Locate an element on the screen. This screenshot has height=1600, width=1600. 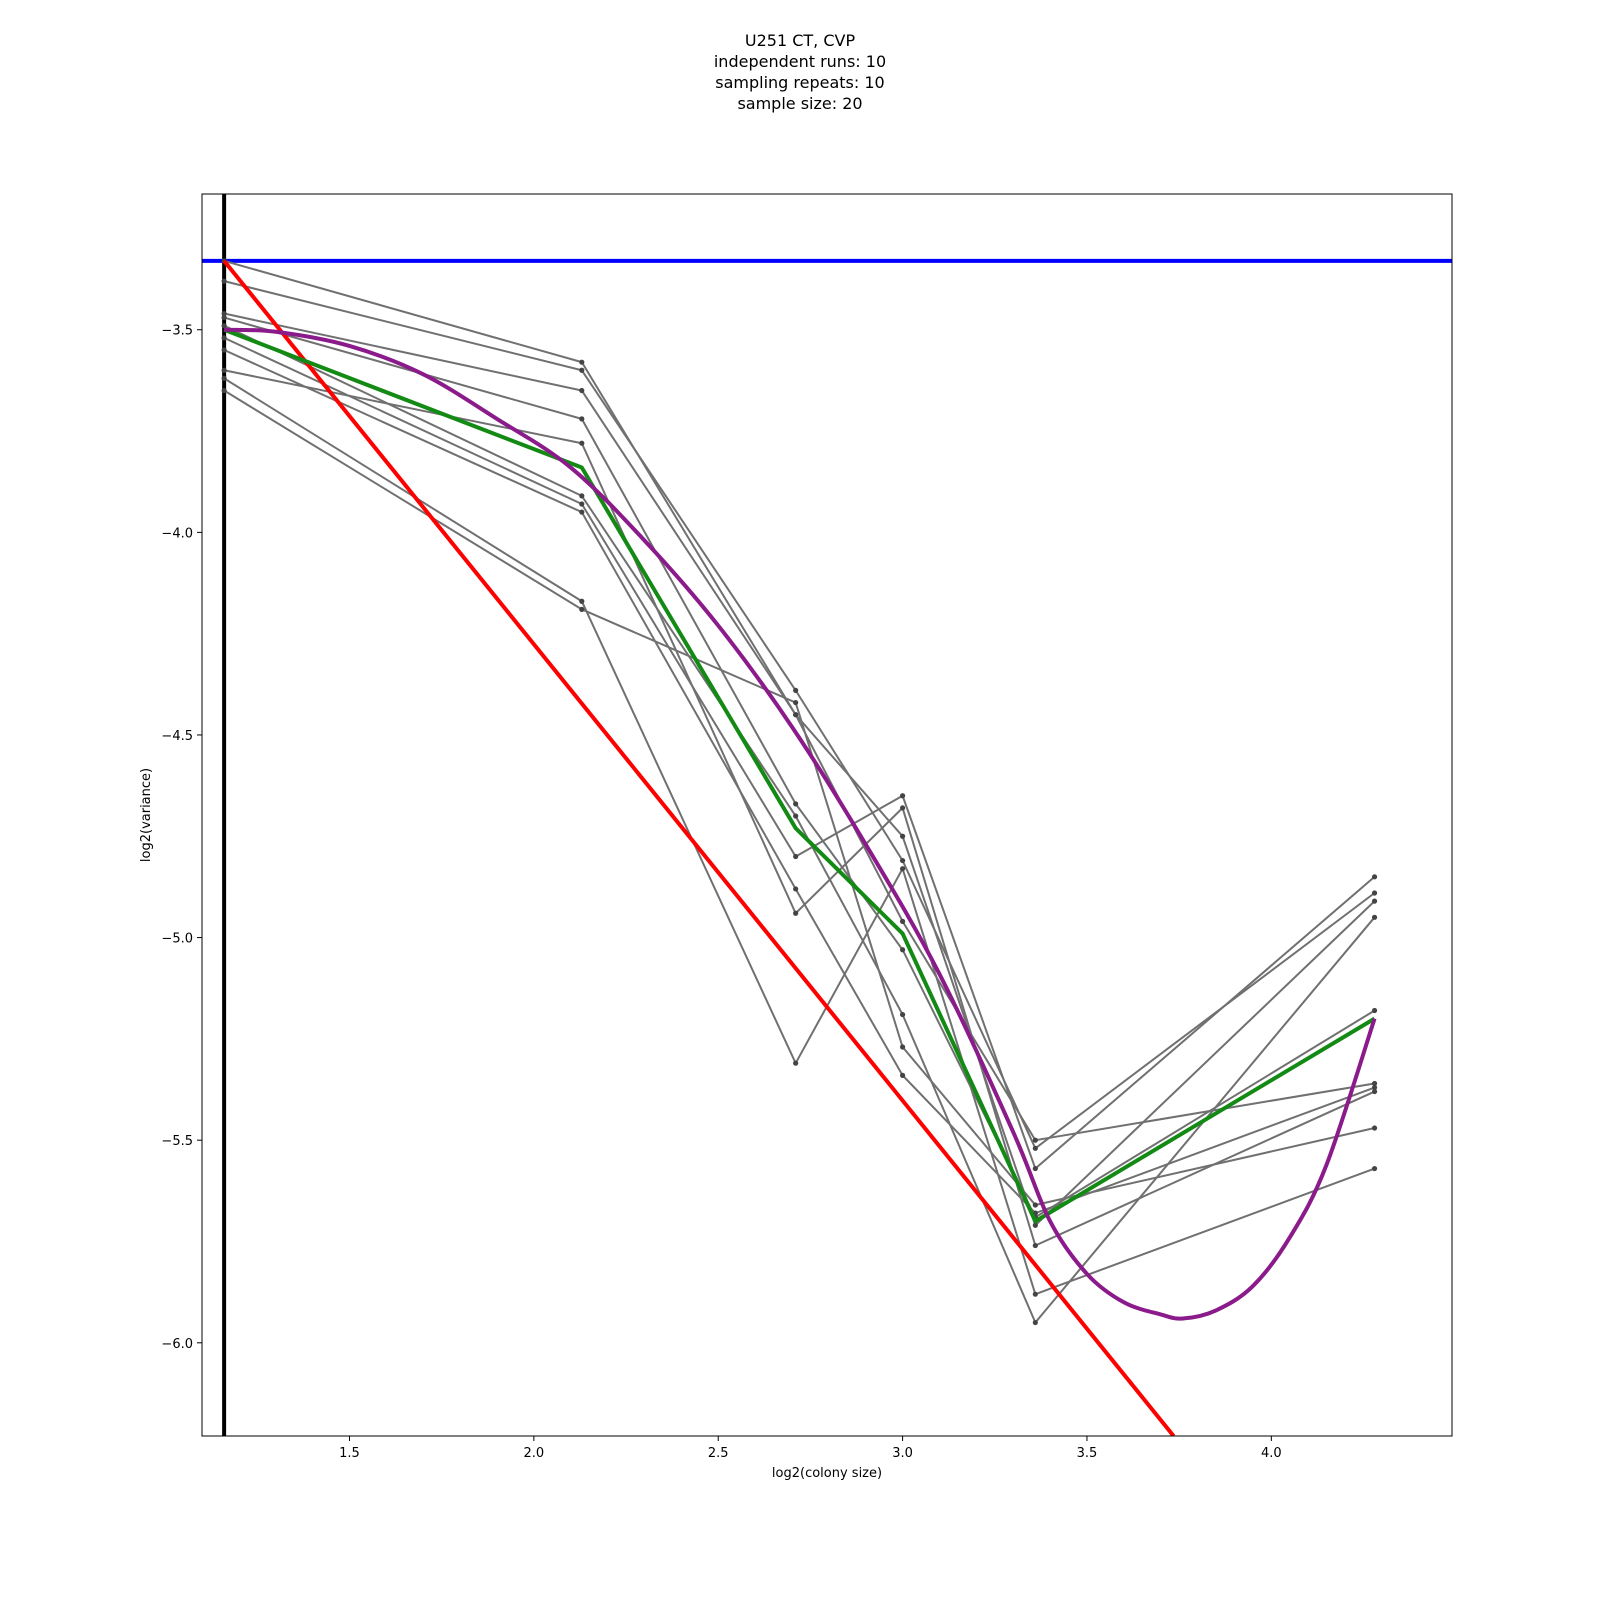
y-tick-label: −3.5 is located at coordinates (177, 331).